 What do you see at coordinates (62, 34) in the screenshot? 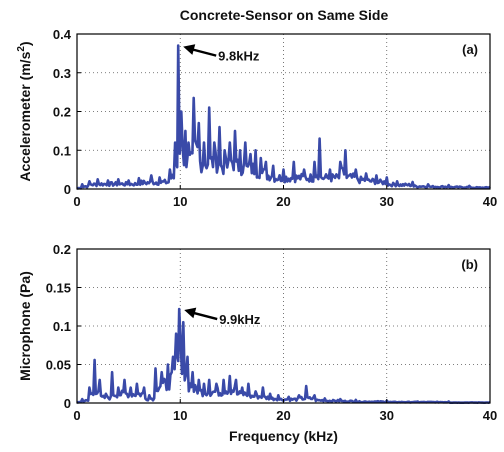
I see `y-tick-label: 0.4` at bounding box center [62, 34].